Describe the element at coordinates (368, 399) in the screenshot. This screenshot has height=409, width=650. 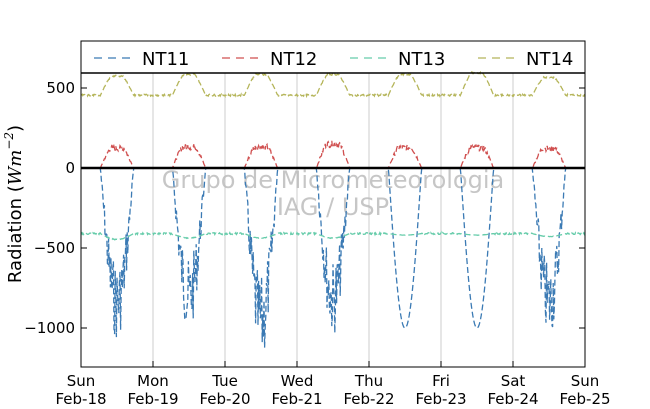
I see `x-tick-date: Feb-22` at that location.